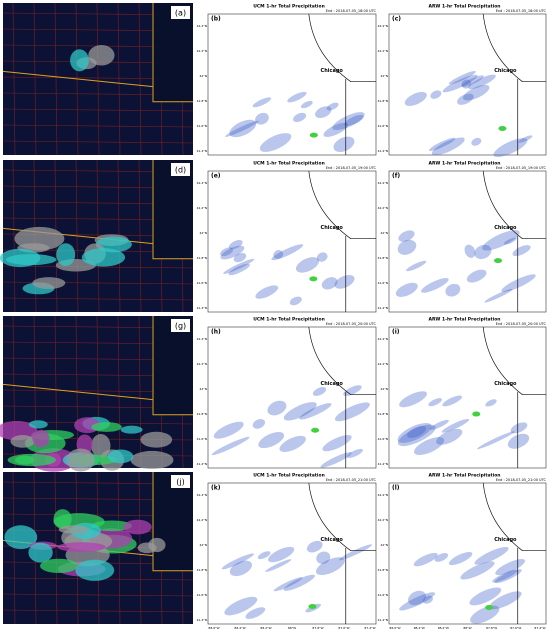  Describe the element at coordinates (180, 170) in the screenshot. I see `panel-label: (d)` at that location.